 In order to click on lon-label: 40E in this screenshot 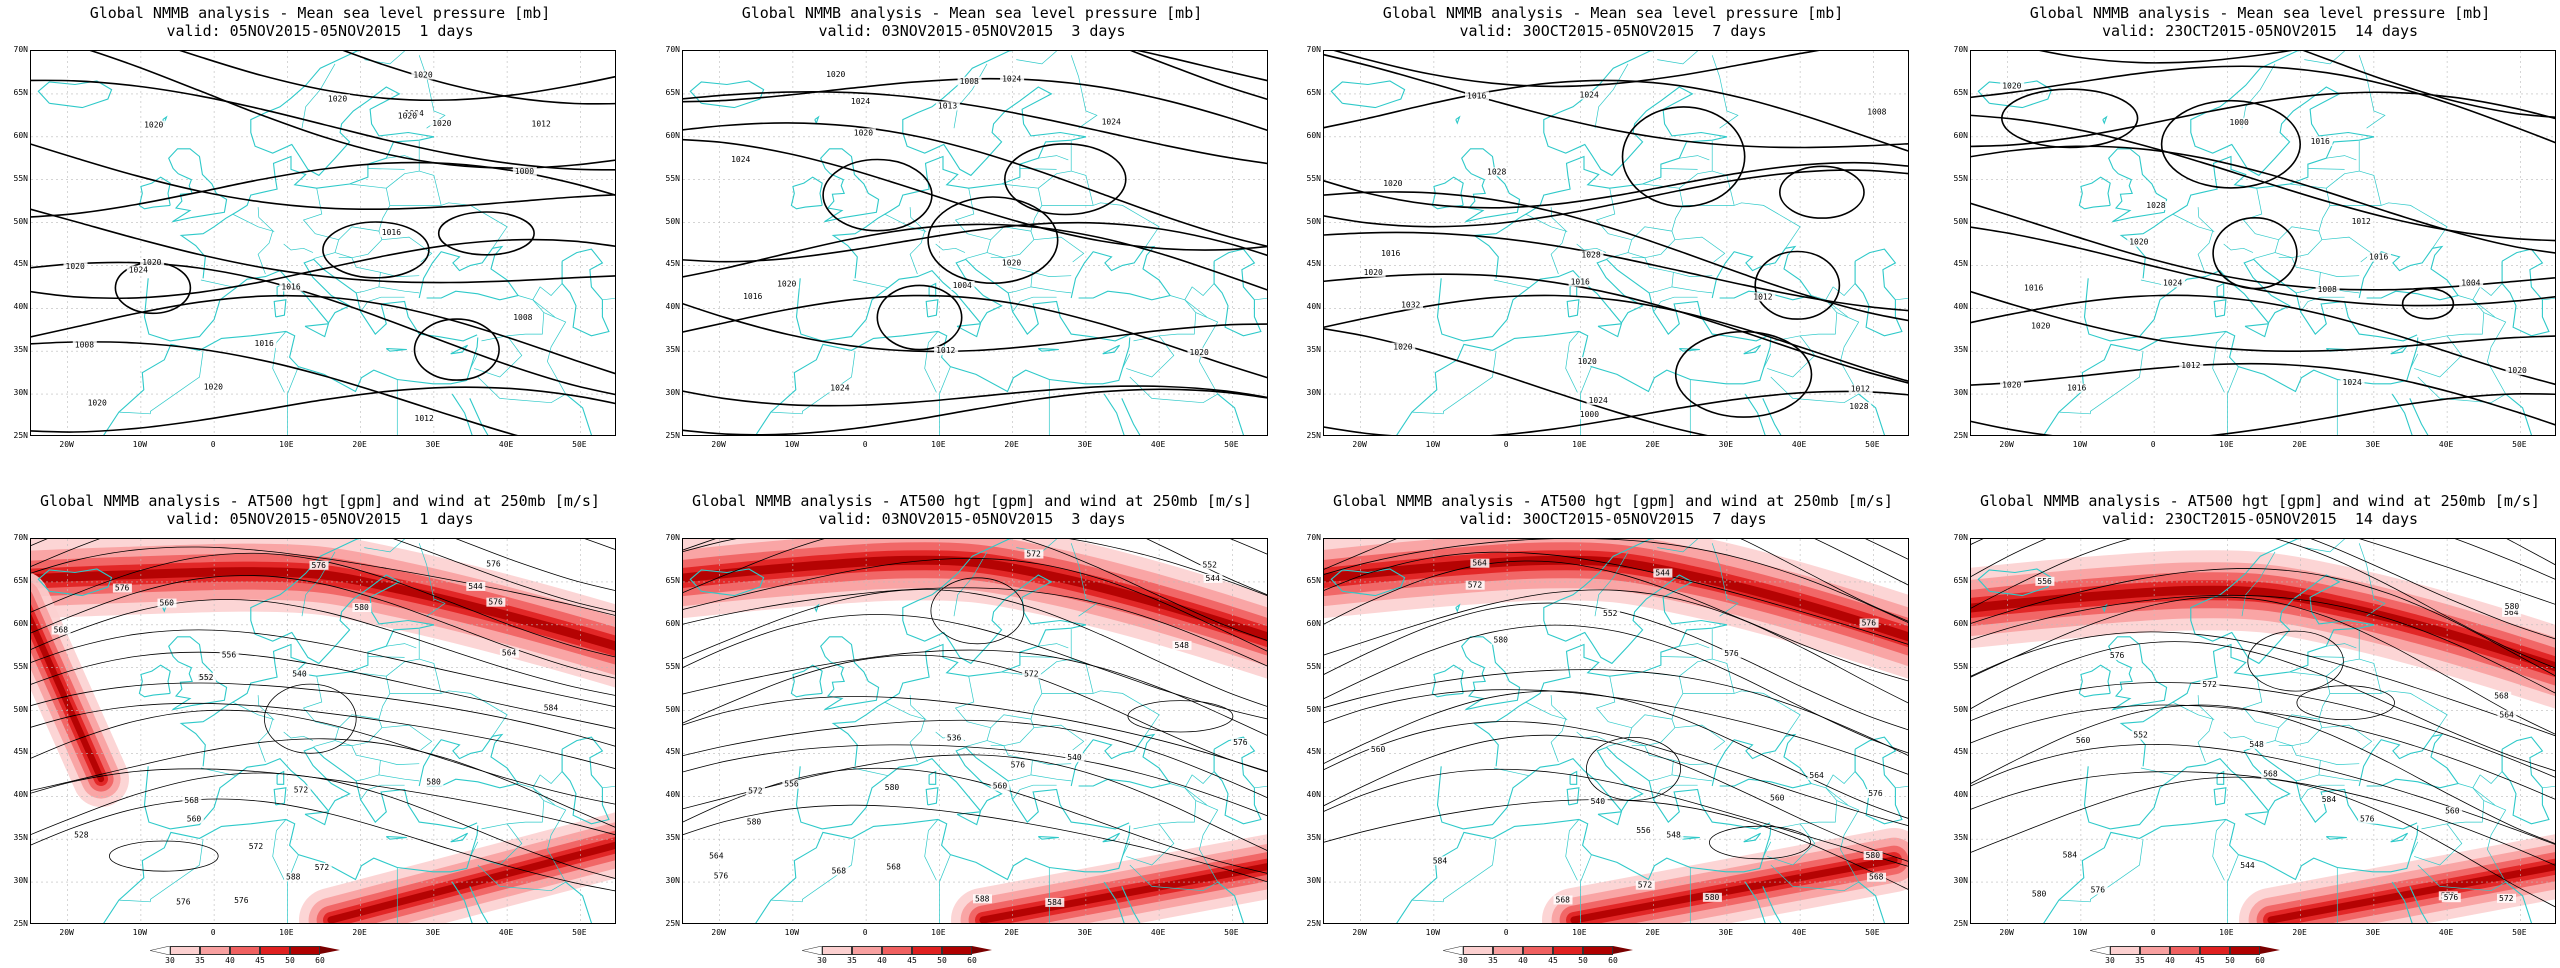, I will do `click(2446, 444)`.